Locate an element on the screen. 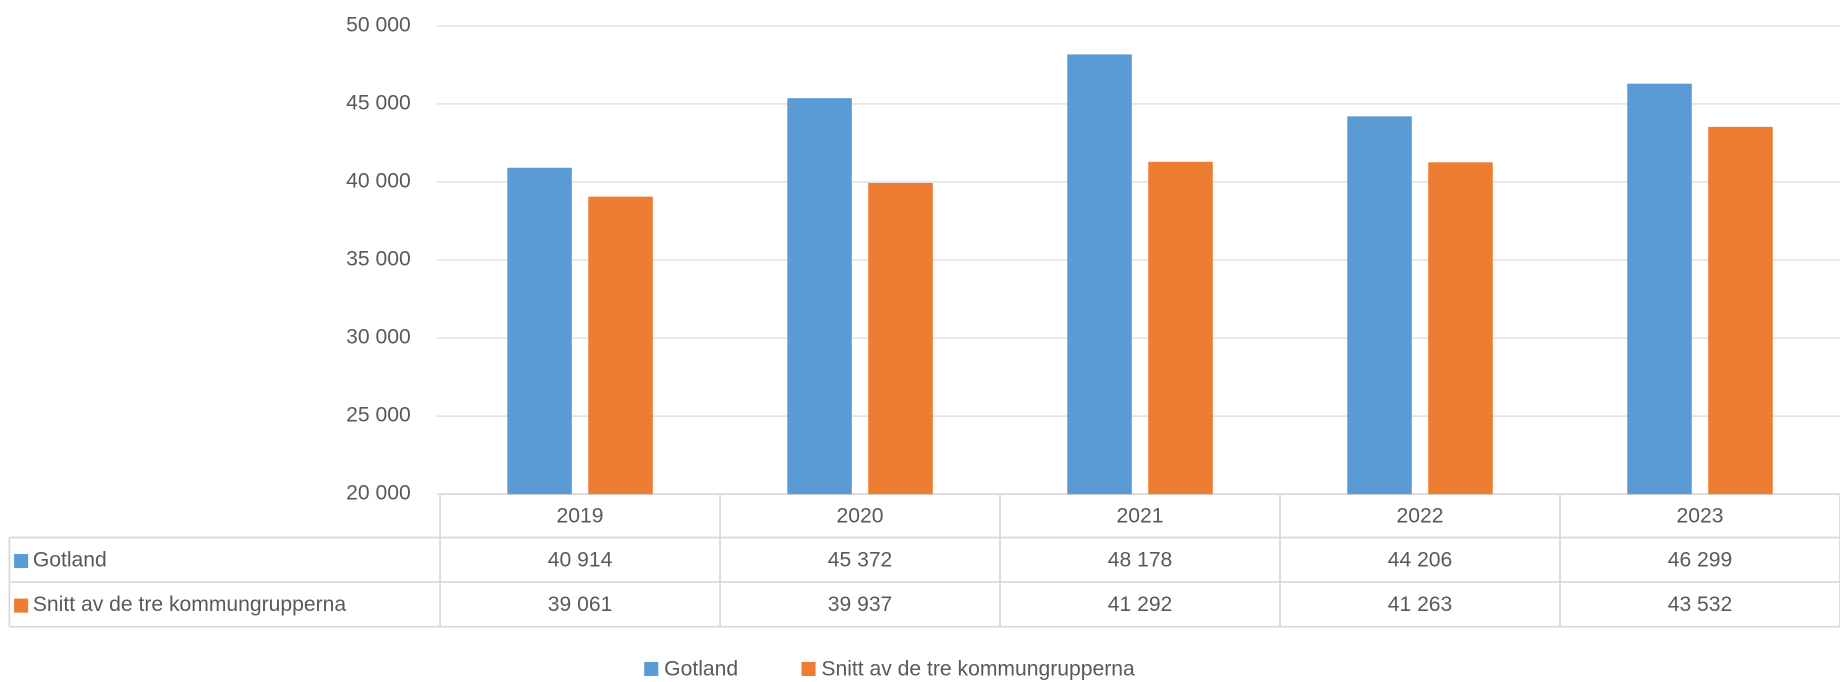 Image resolution: width=1840 pixels, height=682 pixels. data-label: 46 299 is located at coordinates (1700, 560).